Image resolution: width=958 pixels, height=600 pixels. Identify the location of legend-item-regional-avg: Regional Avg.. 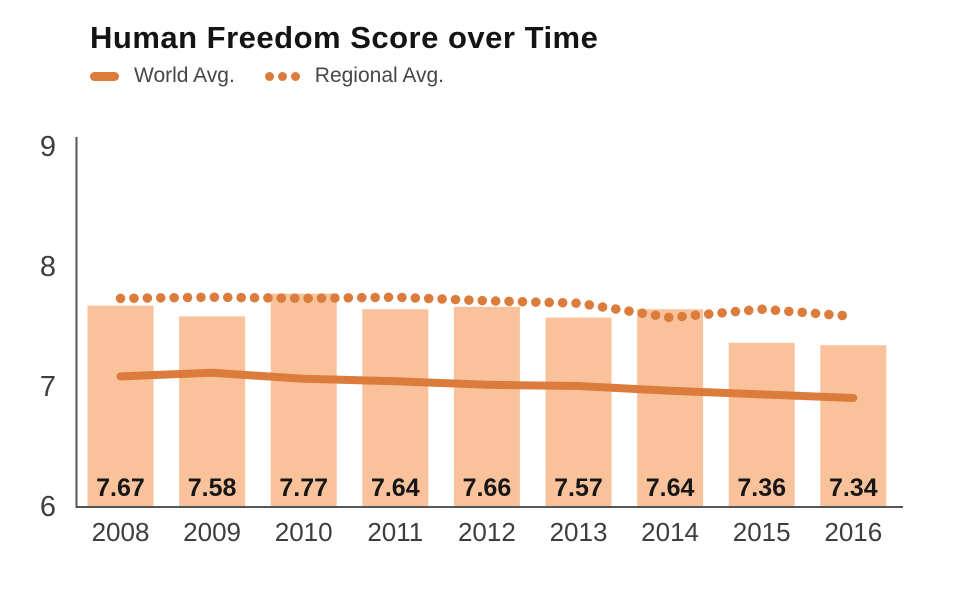
(354, 76).